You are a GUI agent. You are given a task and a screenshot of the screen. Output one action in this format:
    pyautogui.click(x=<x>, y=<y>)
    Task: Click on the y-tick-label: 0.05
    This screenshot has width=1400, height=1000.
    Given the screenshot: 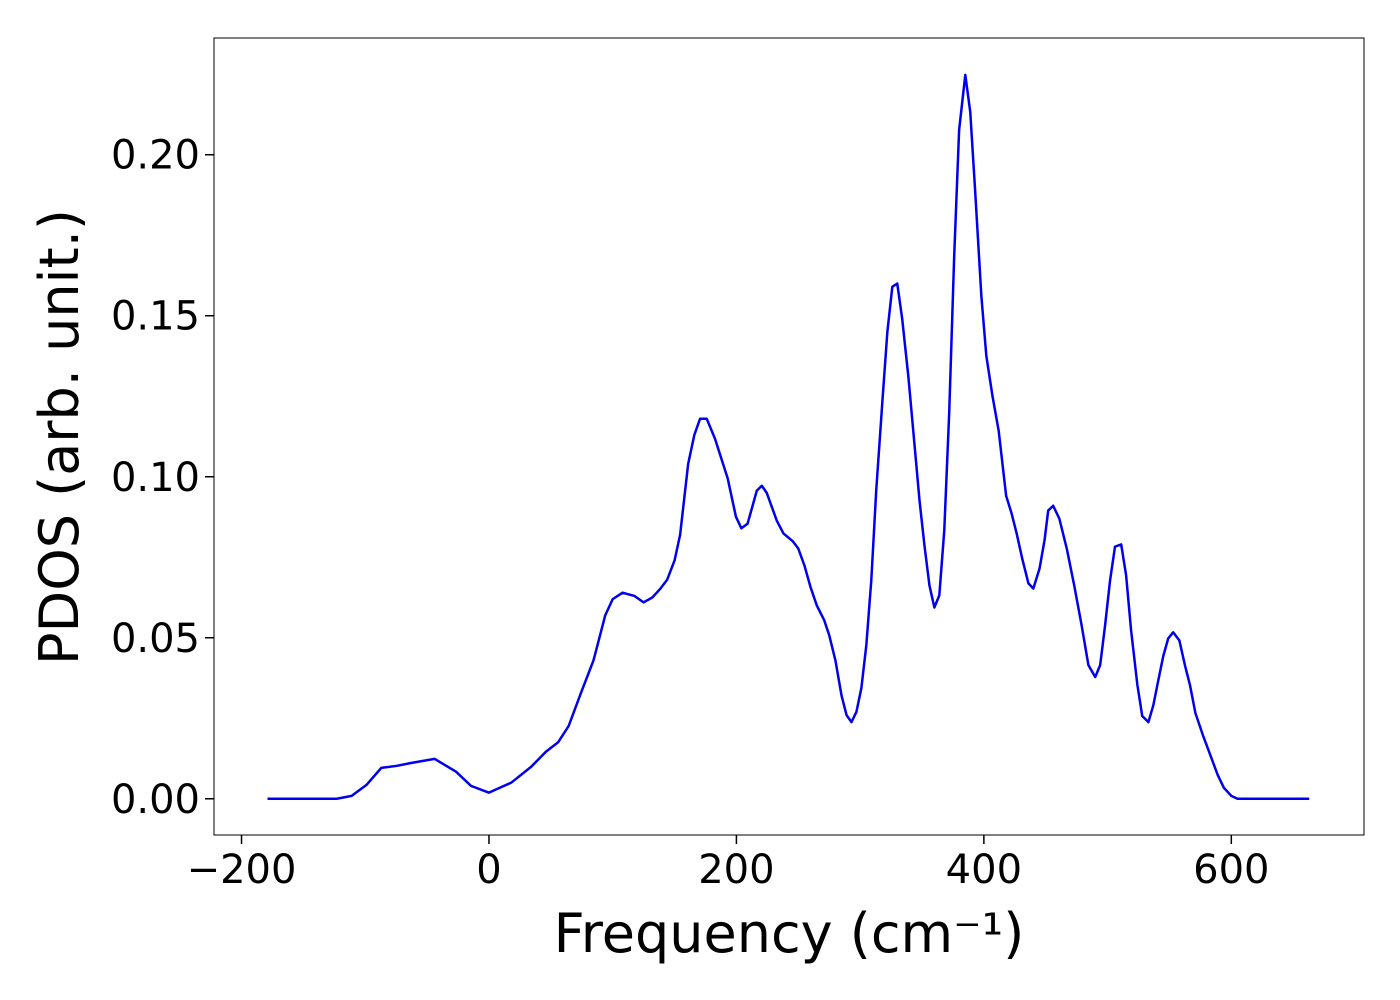 What is the action you would take?
    pyautogui.click(x=155, y=639)
    